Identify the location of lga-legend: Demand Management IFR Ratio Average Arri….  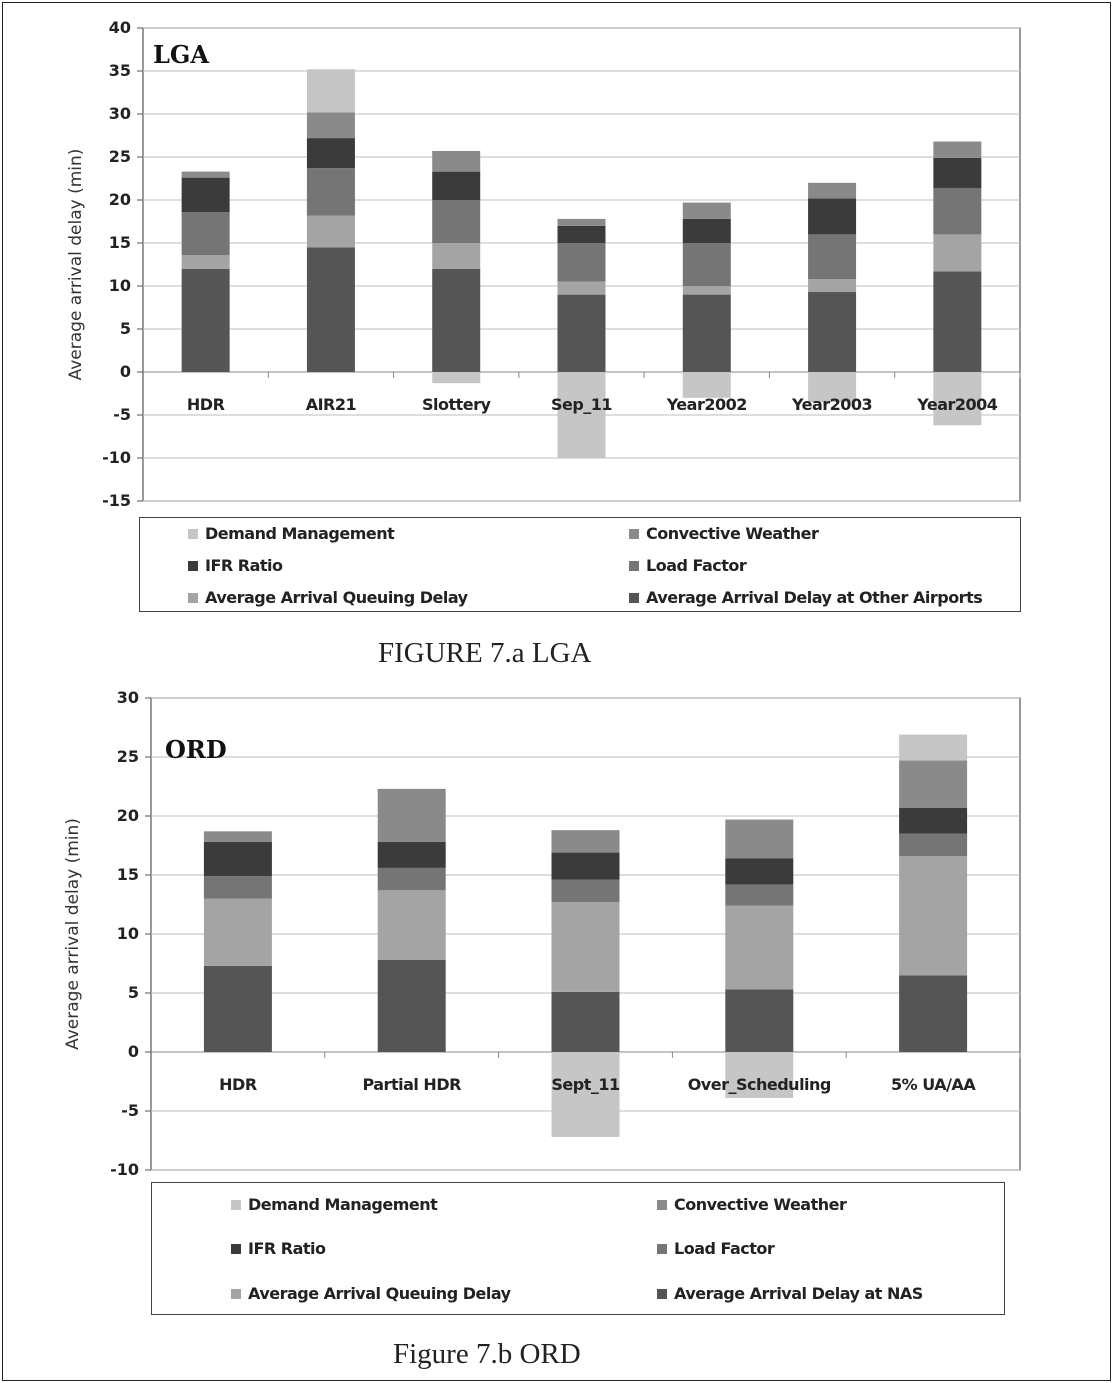
(580, 564).